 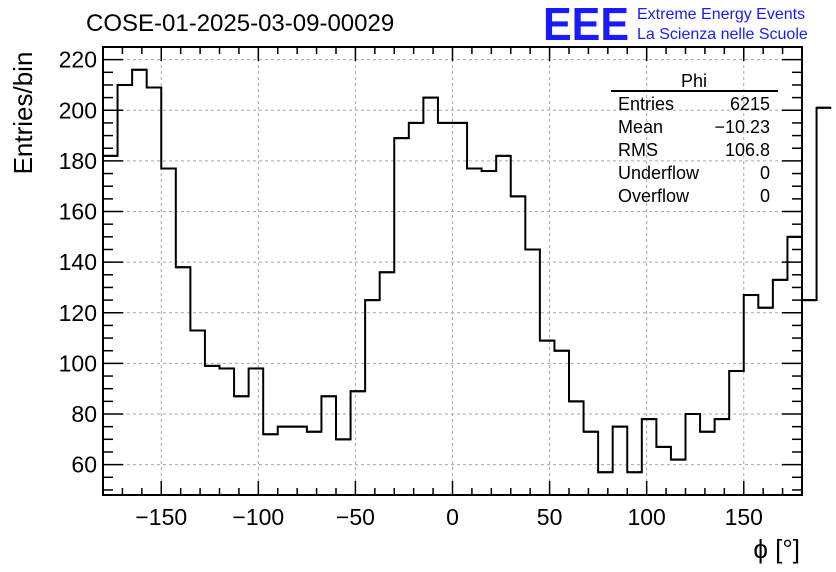 What do you see at coordinates (776, 549) in the screenshot?
I see `x-axis-label: ϕ [°]` at bounding box center [776, 549].